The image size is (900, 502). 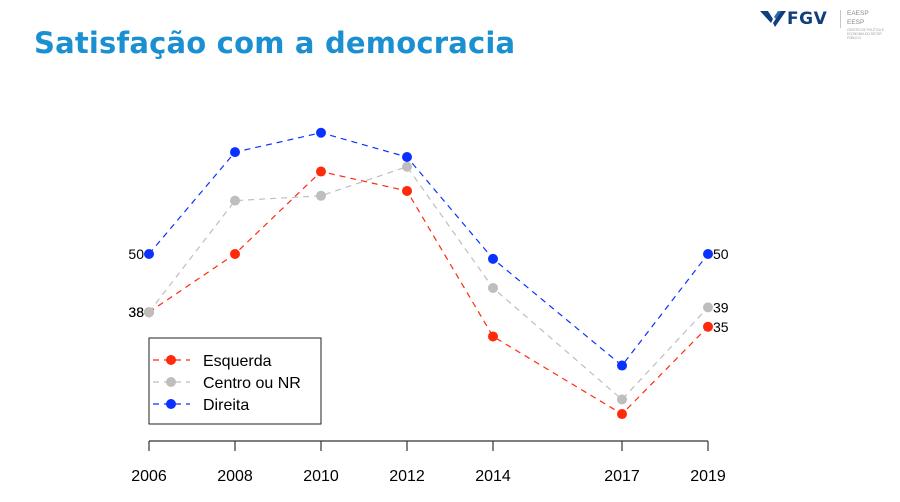 What do you see at coordinates (773, 19) in the screenshot?
I see `fgv-logo-mark-icon` at bounding box center [773, 19].